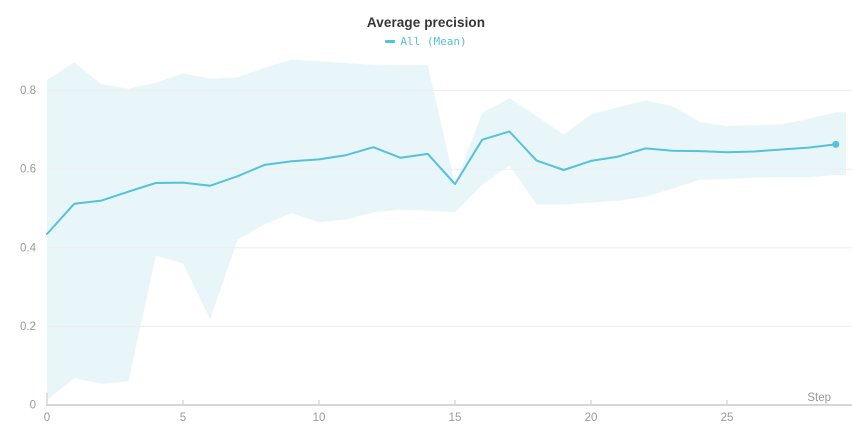  I want to click on y-tick-label: 0.8, so click(28, 91).